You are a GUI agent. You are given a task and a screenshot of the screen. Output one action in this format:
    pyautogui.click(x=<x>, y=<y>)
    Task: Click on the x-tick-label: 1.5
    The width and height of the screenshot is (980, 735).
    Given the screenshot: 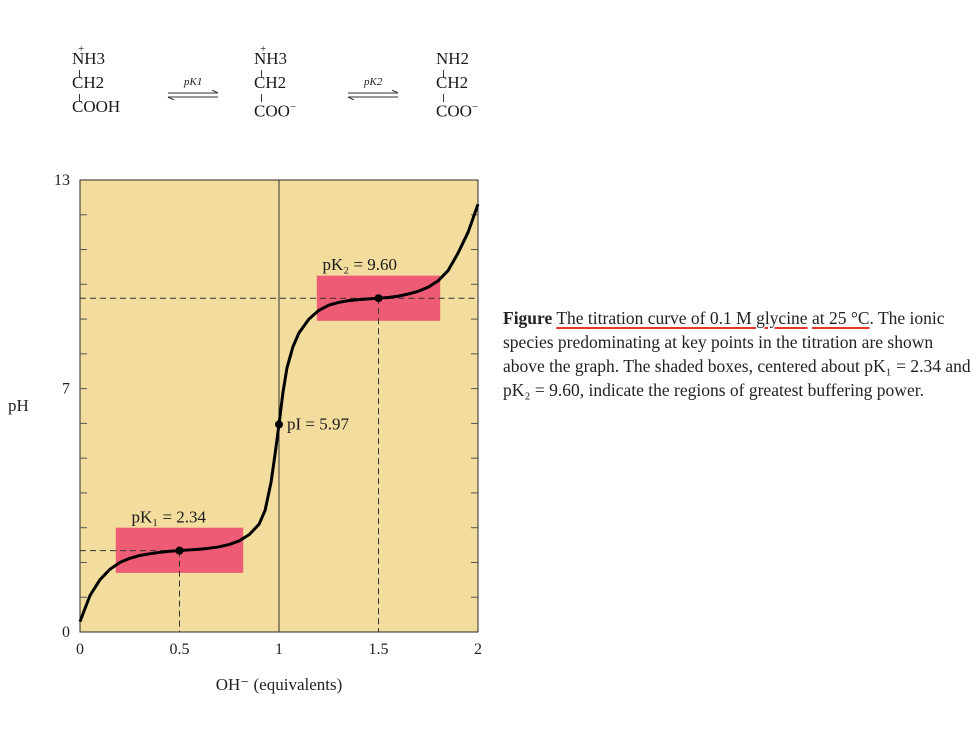 What is the action you would take?
    pyautogui.click(x=379, y=649)
    